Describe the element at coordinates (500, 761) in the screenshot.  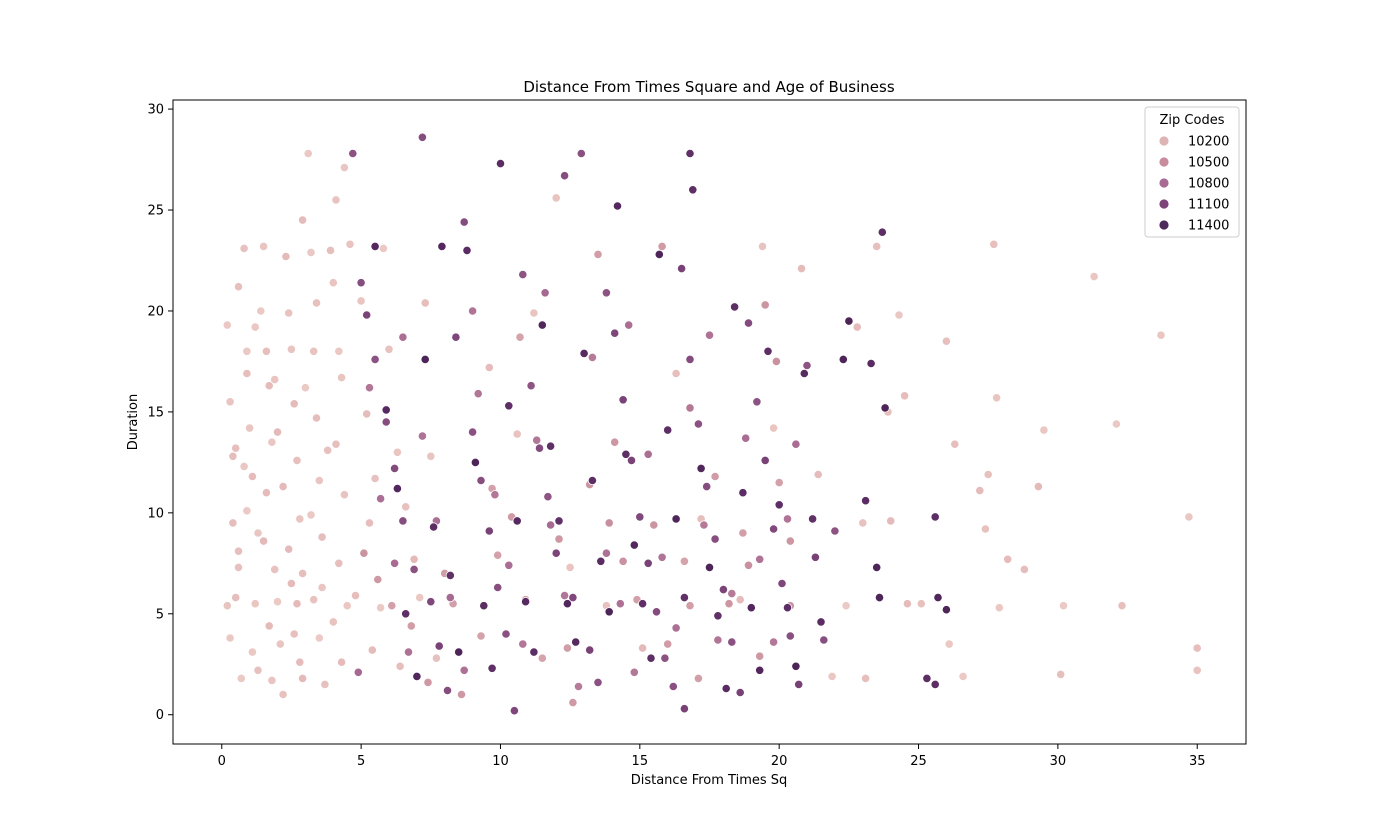
I see `x-tick-label: 10` at that location.